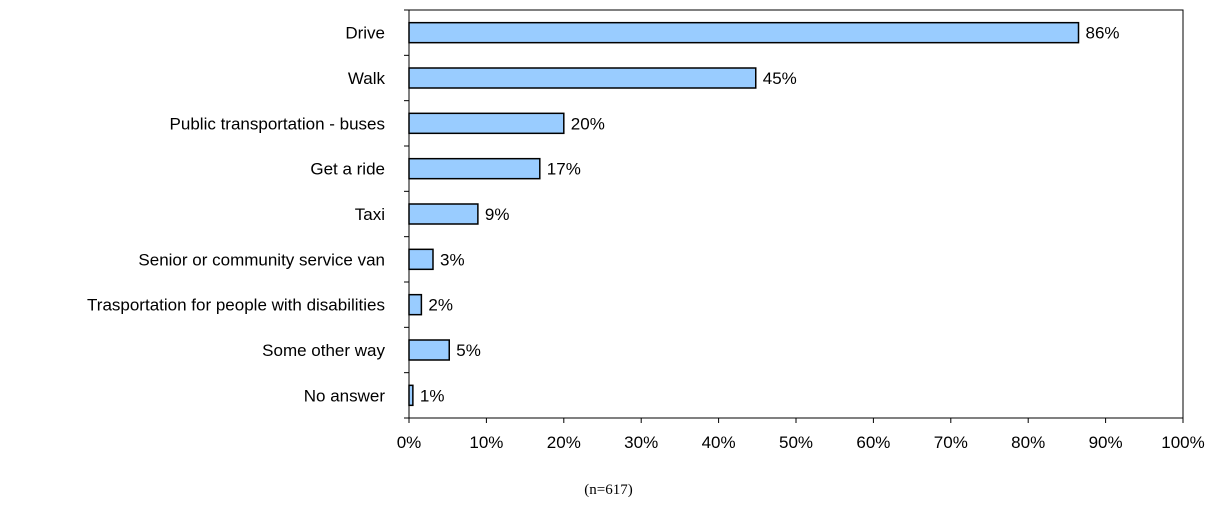 The width and height of the screenshot is (1217, 527). What do you see at coordinates (345, 395) in the screenshot?
I see `category-label: No answer` at bounding box center [345, 395].